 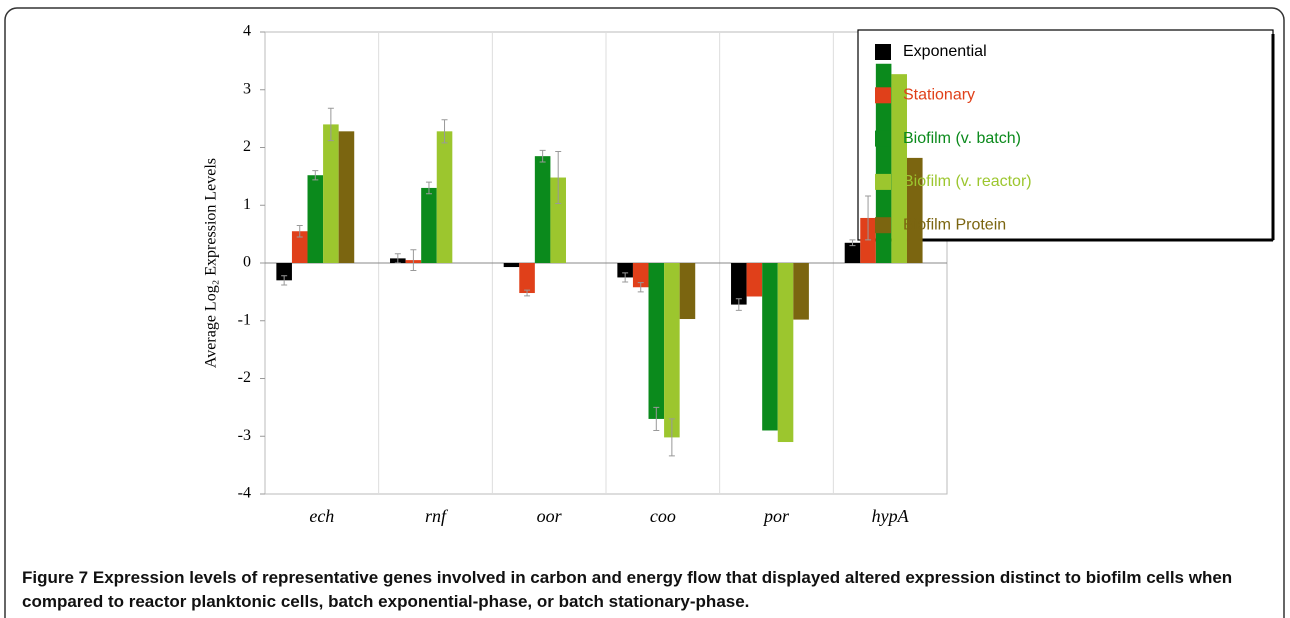 I want to click on y-tick-label: -2, so click(x=244, y=377).